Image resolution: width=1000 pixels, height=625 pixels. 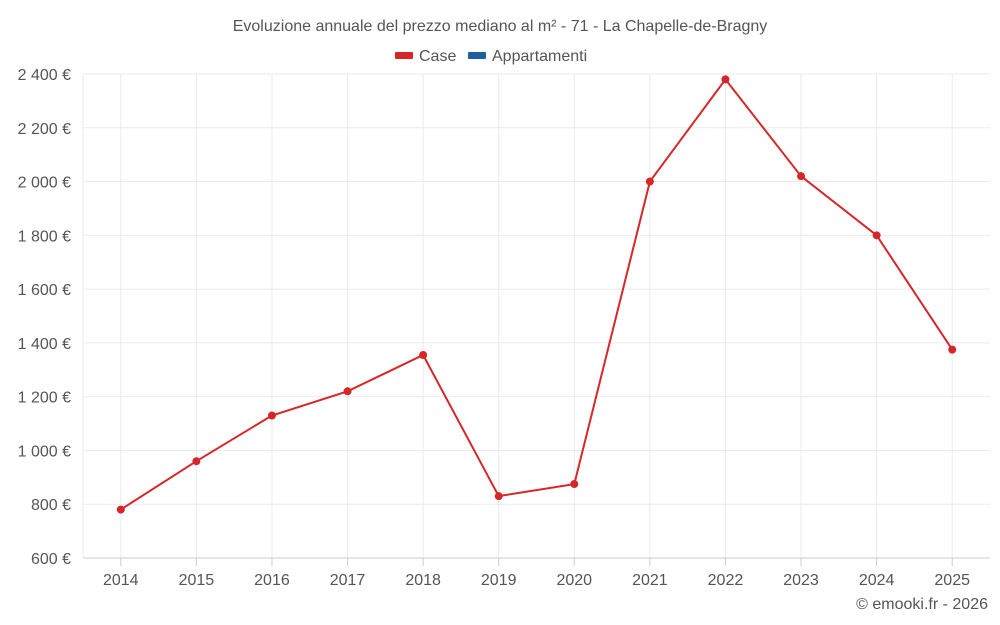 What do you see at coordinates (44, 344) in the screenshot?
I see `y-tick-label: 1 400 €` at bounding box center [44, 344].